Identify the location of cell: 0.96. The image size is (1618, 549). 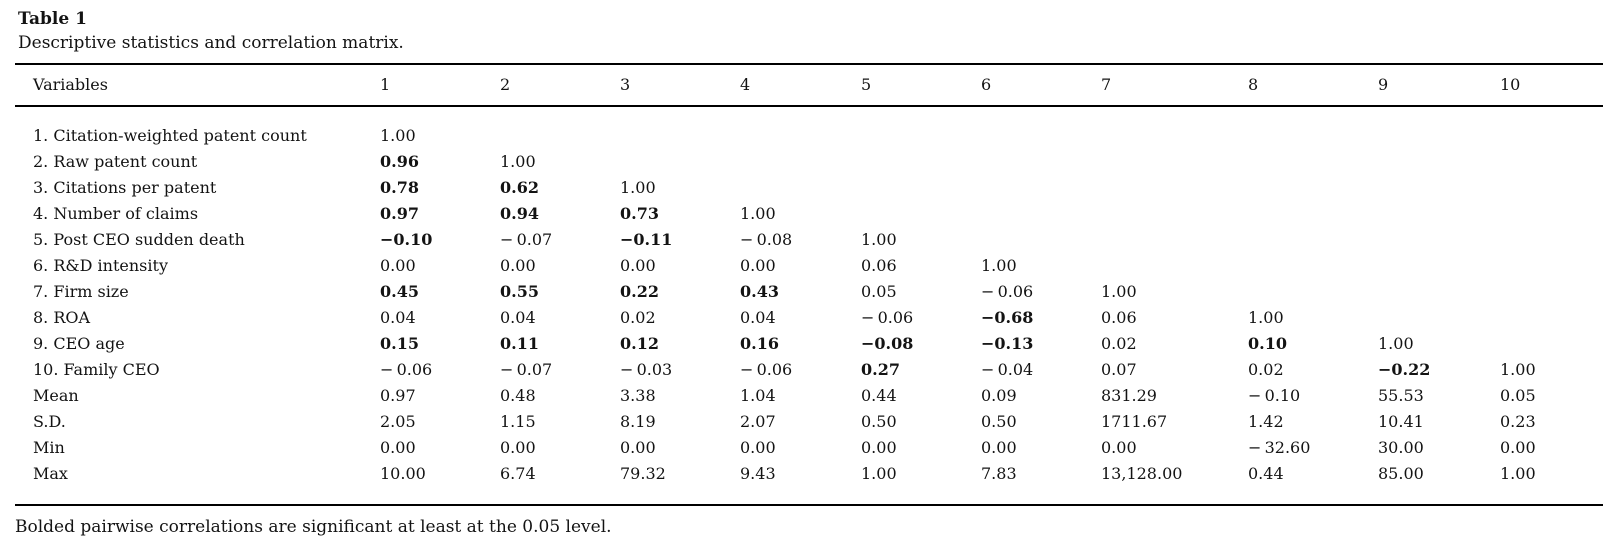
(399, 161).